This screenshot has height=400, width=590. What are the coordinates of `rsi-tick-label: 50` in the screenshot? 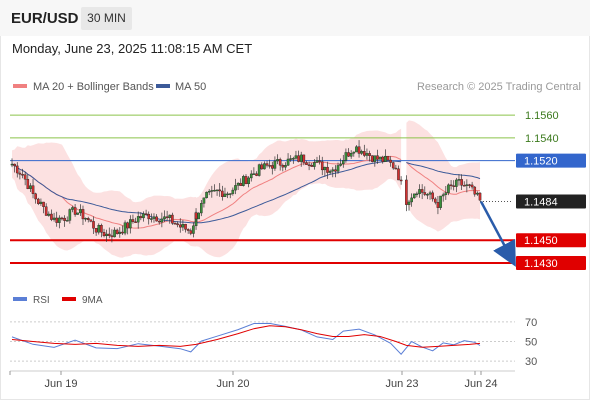 It's located at (531, 342).